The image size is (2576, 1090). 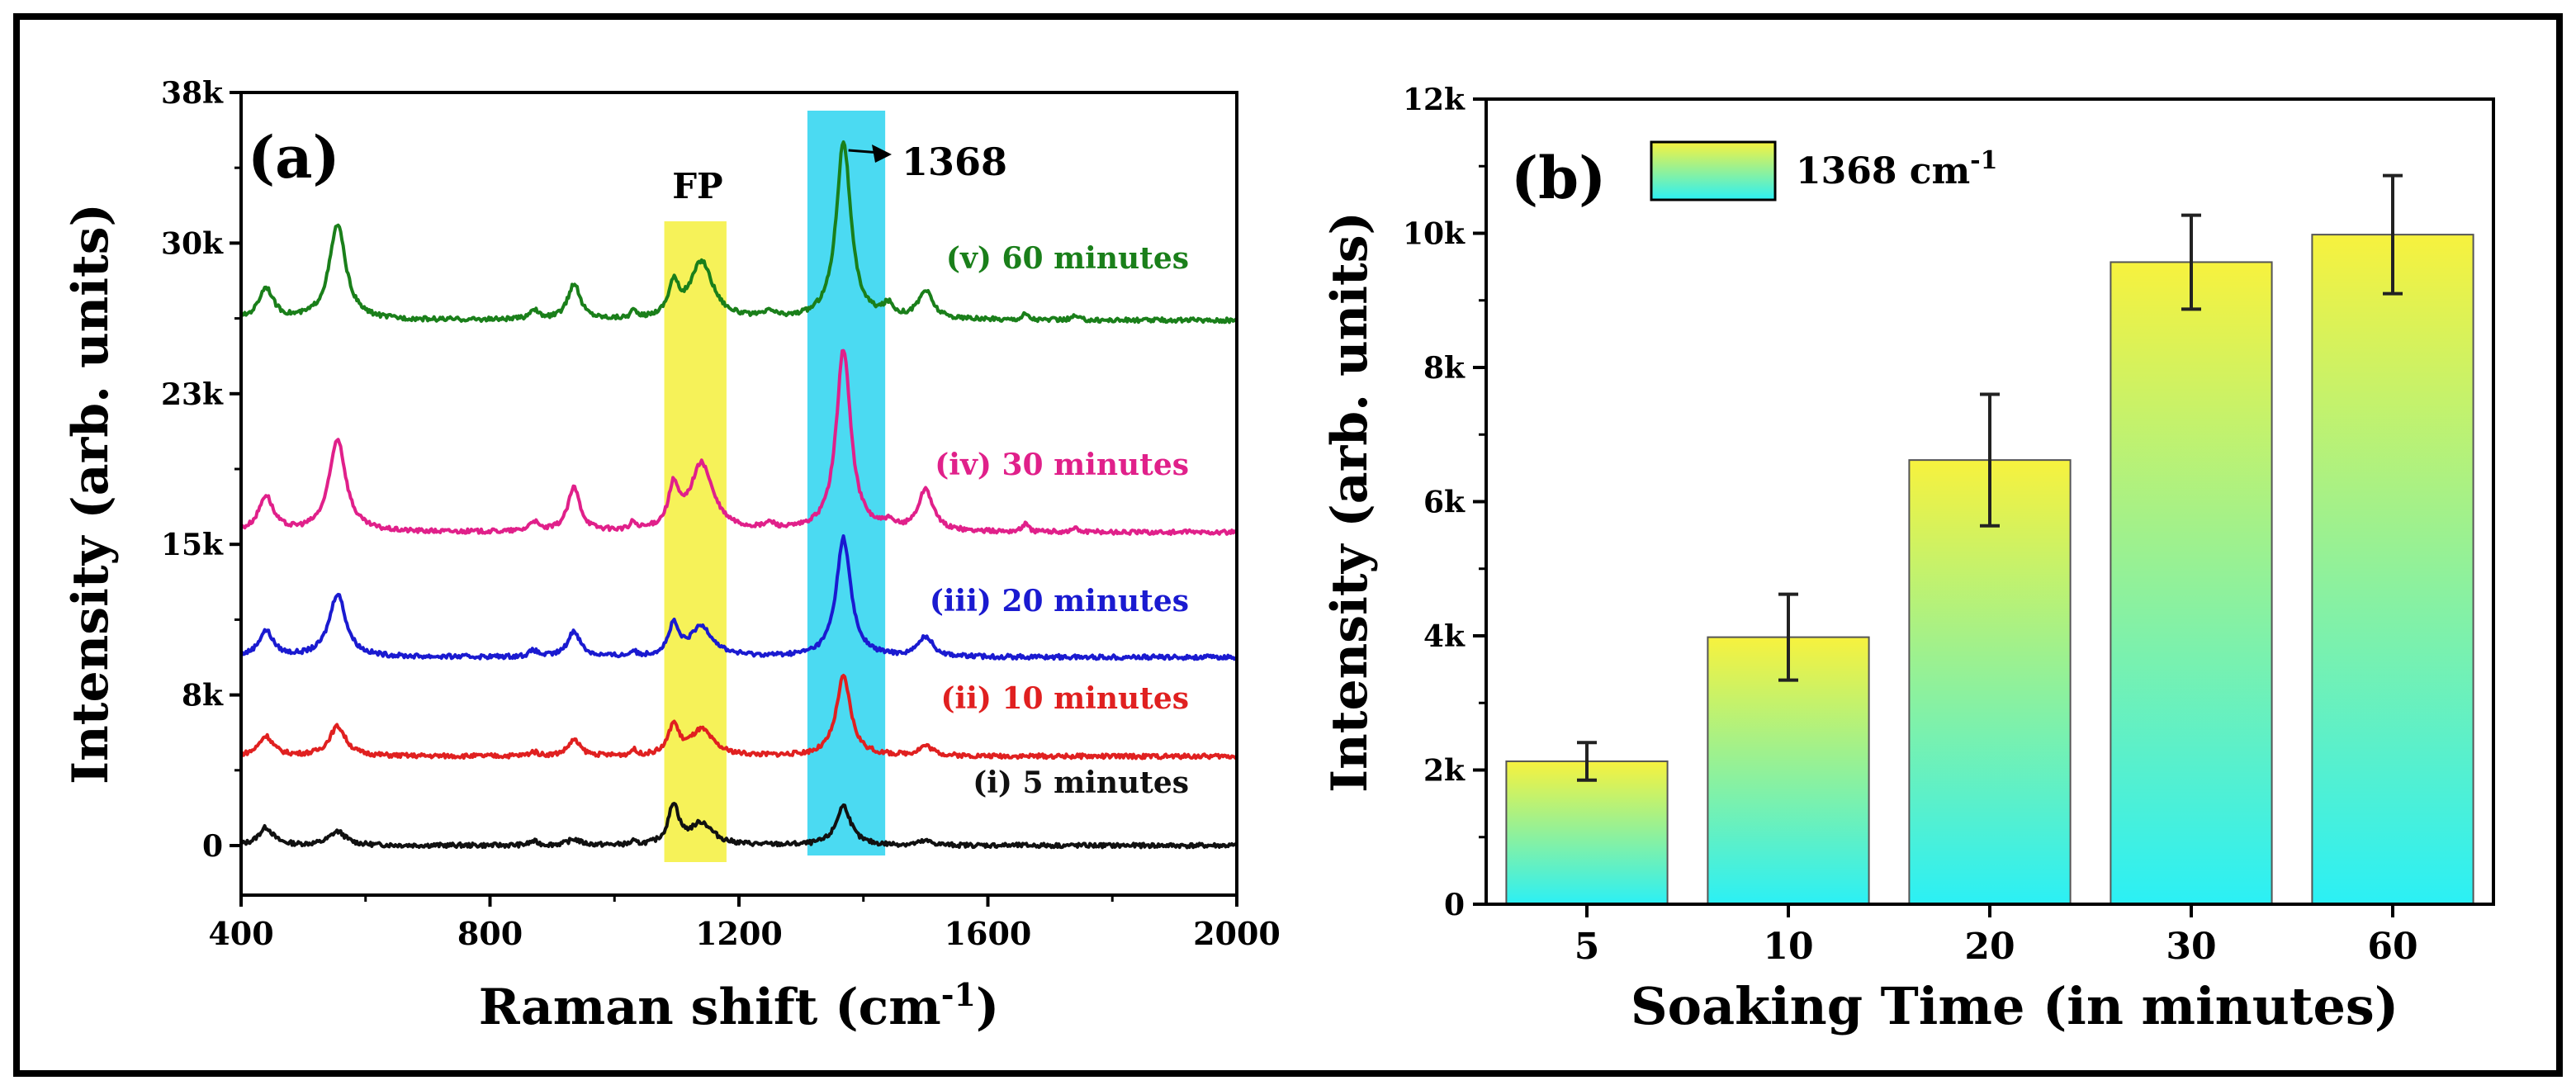 I want to click on series-label-4: (iv) 30 minutes, so click(x=1062, y=465).